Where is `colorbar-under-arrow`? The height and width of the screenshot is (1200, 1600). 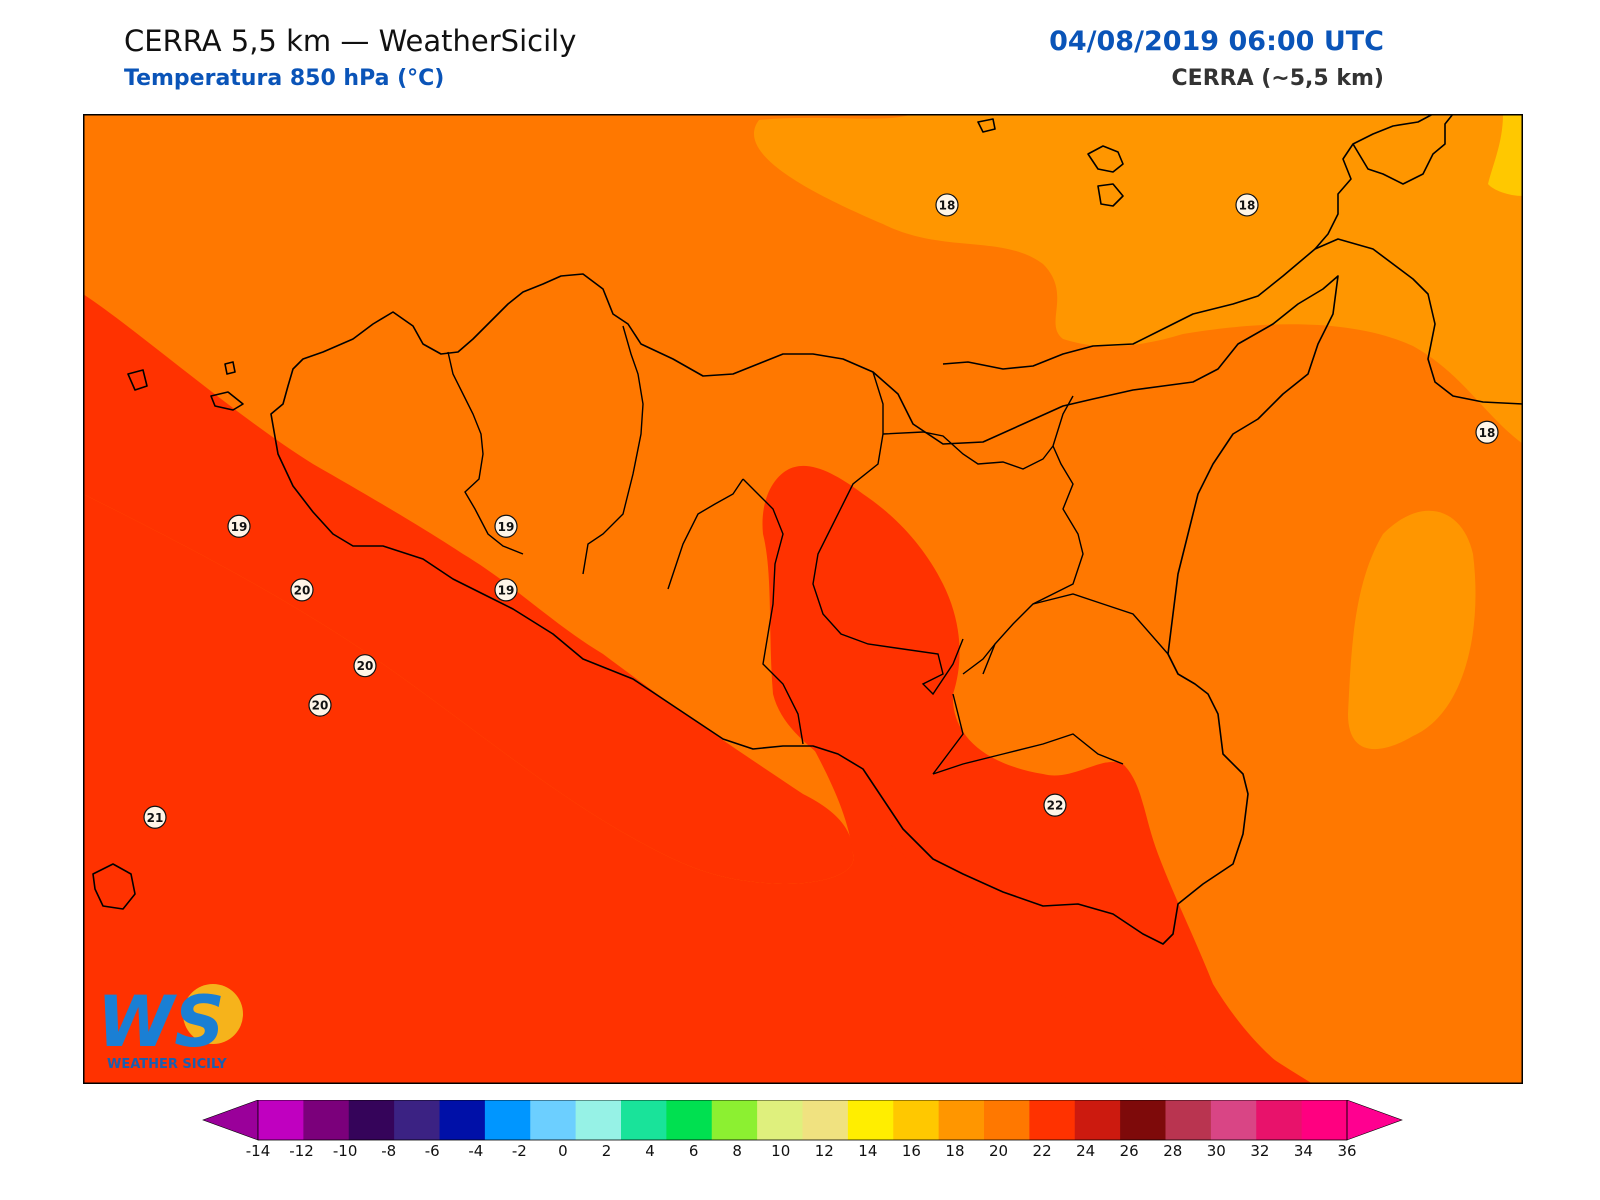
colorbar-under-arrow is located at coordinates (230, 1120).